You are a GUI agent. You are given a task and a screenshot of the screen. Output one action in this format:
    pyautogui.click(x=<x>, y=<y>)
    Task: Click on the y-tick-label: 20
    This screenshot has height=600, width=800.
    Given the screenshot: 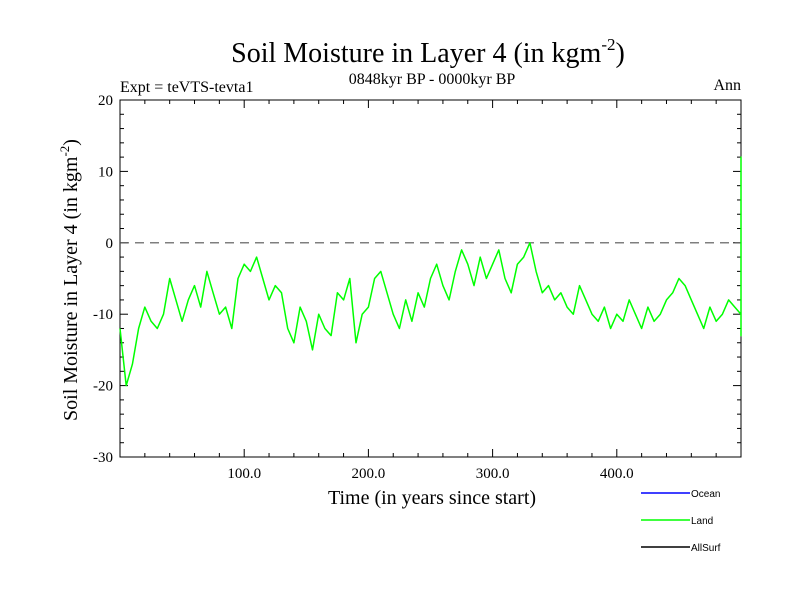 What is the action you would take?
    pyautogui.click(x=105, y=101)
    